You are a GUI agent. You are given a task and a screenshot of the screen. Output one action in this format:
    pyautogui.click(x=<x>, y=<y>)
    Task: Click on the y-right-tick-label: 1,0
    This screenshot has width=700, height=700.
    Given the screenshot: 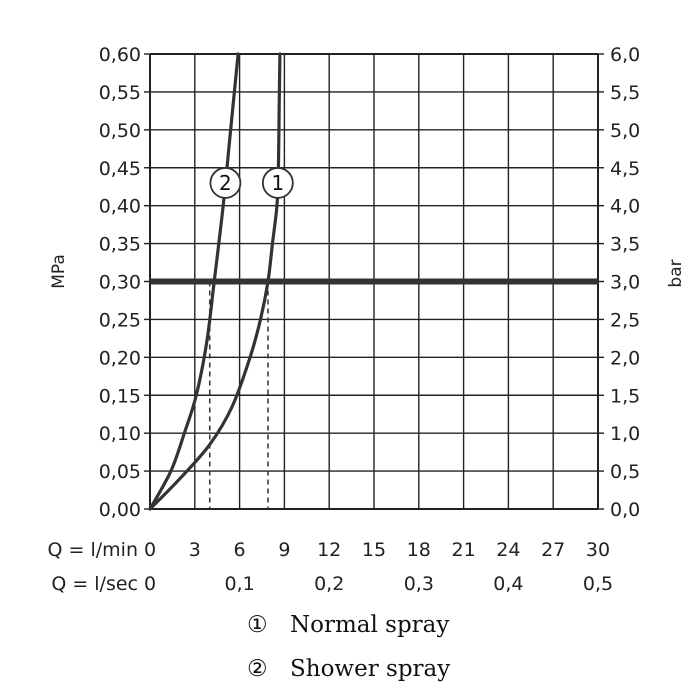 What is the action you would take?
    pyautogui.click(x=625, y=434)
    